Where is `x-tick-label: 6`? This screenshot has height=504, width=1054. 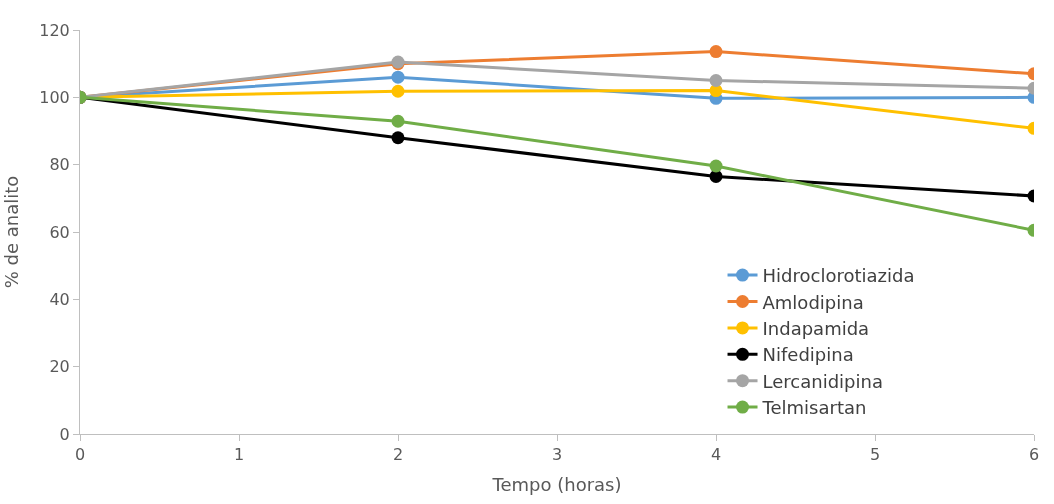 x-tick-label: 6 is located at coordinates (1034, 455).